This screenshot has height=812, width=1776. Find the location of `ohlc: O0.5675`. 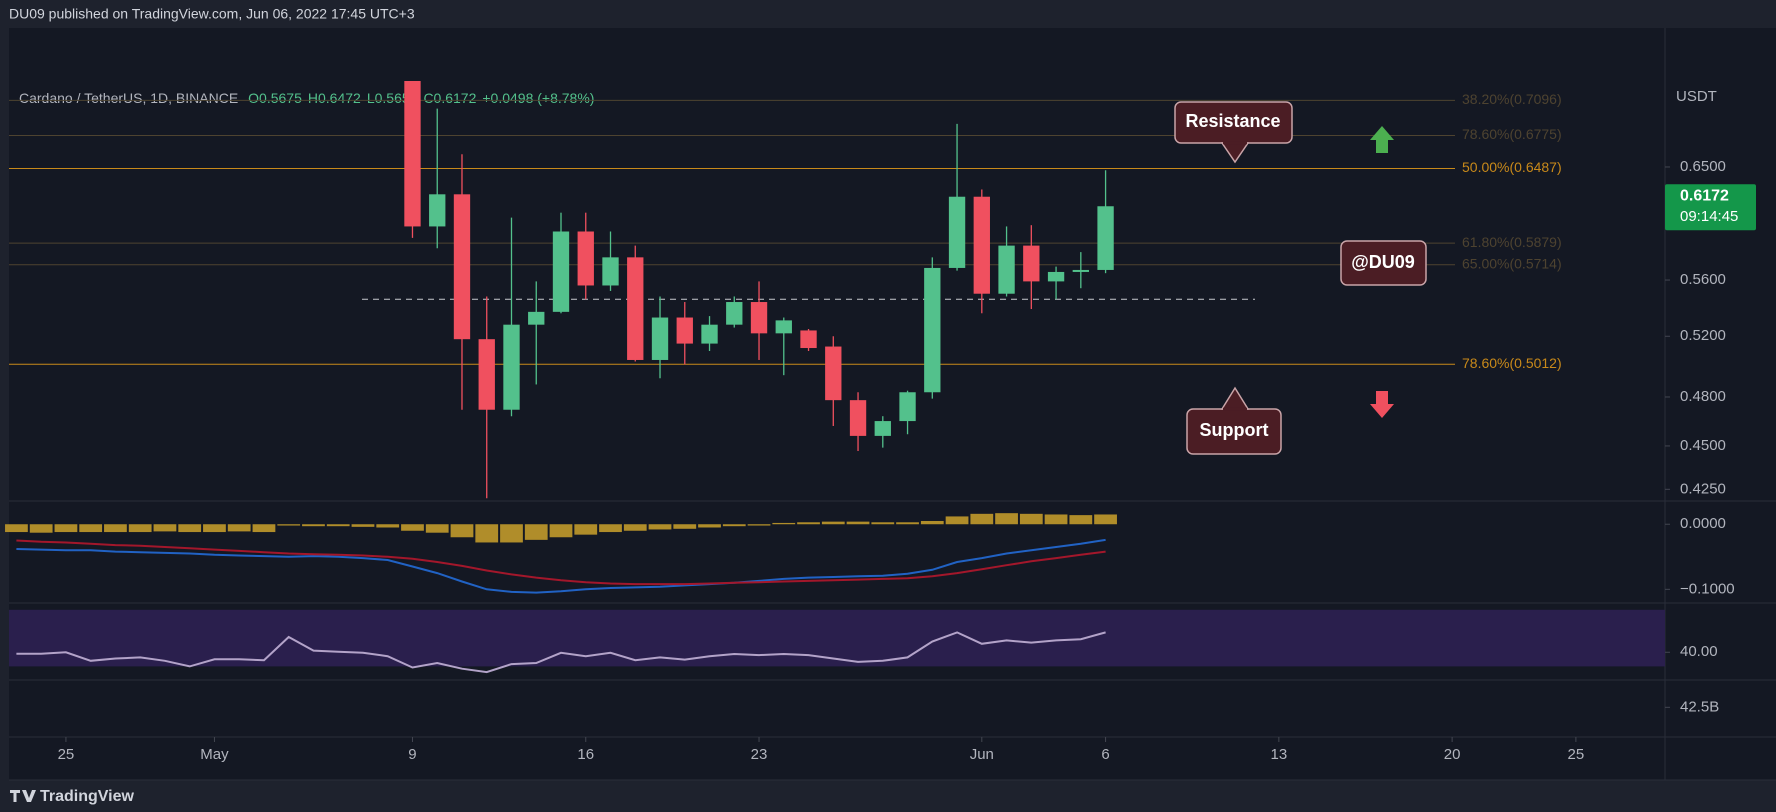

ohlc: O0.5675 is located at coordinates (275, 98).